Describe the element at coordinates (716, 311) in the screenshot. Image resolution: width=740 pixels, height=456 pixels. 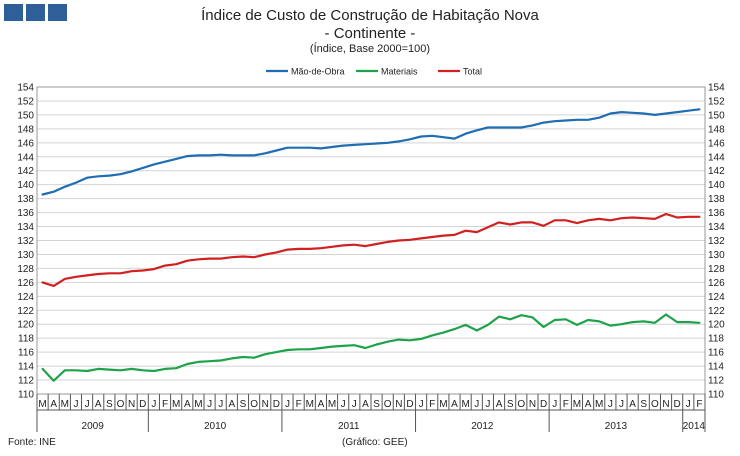
I see `y-tick-label-right: 122` at that location.